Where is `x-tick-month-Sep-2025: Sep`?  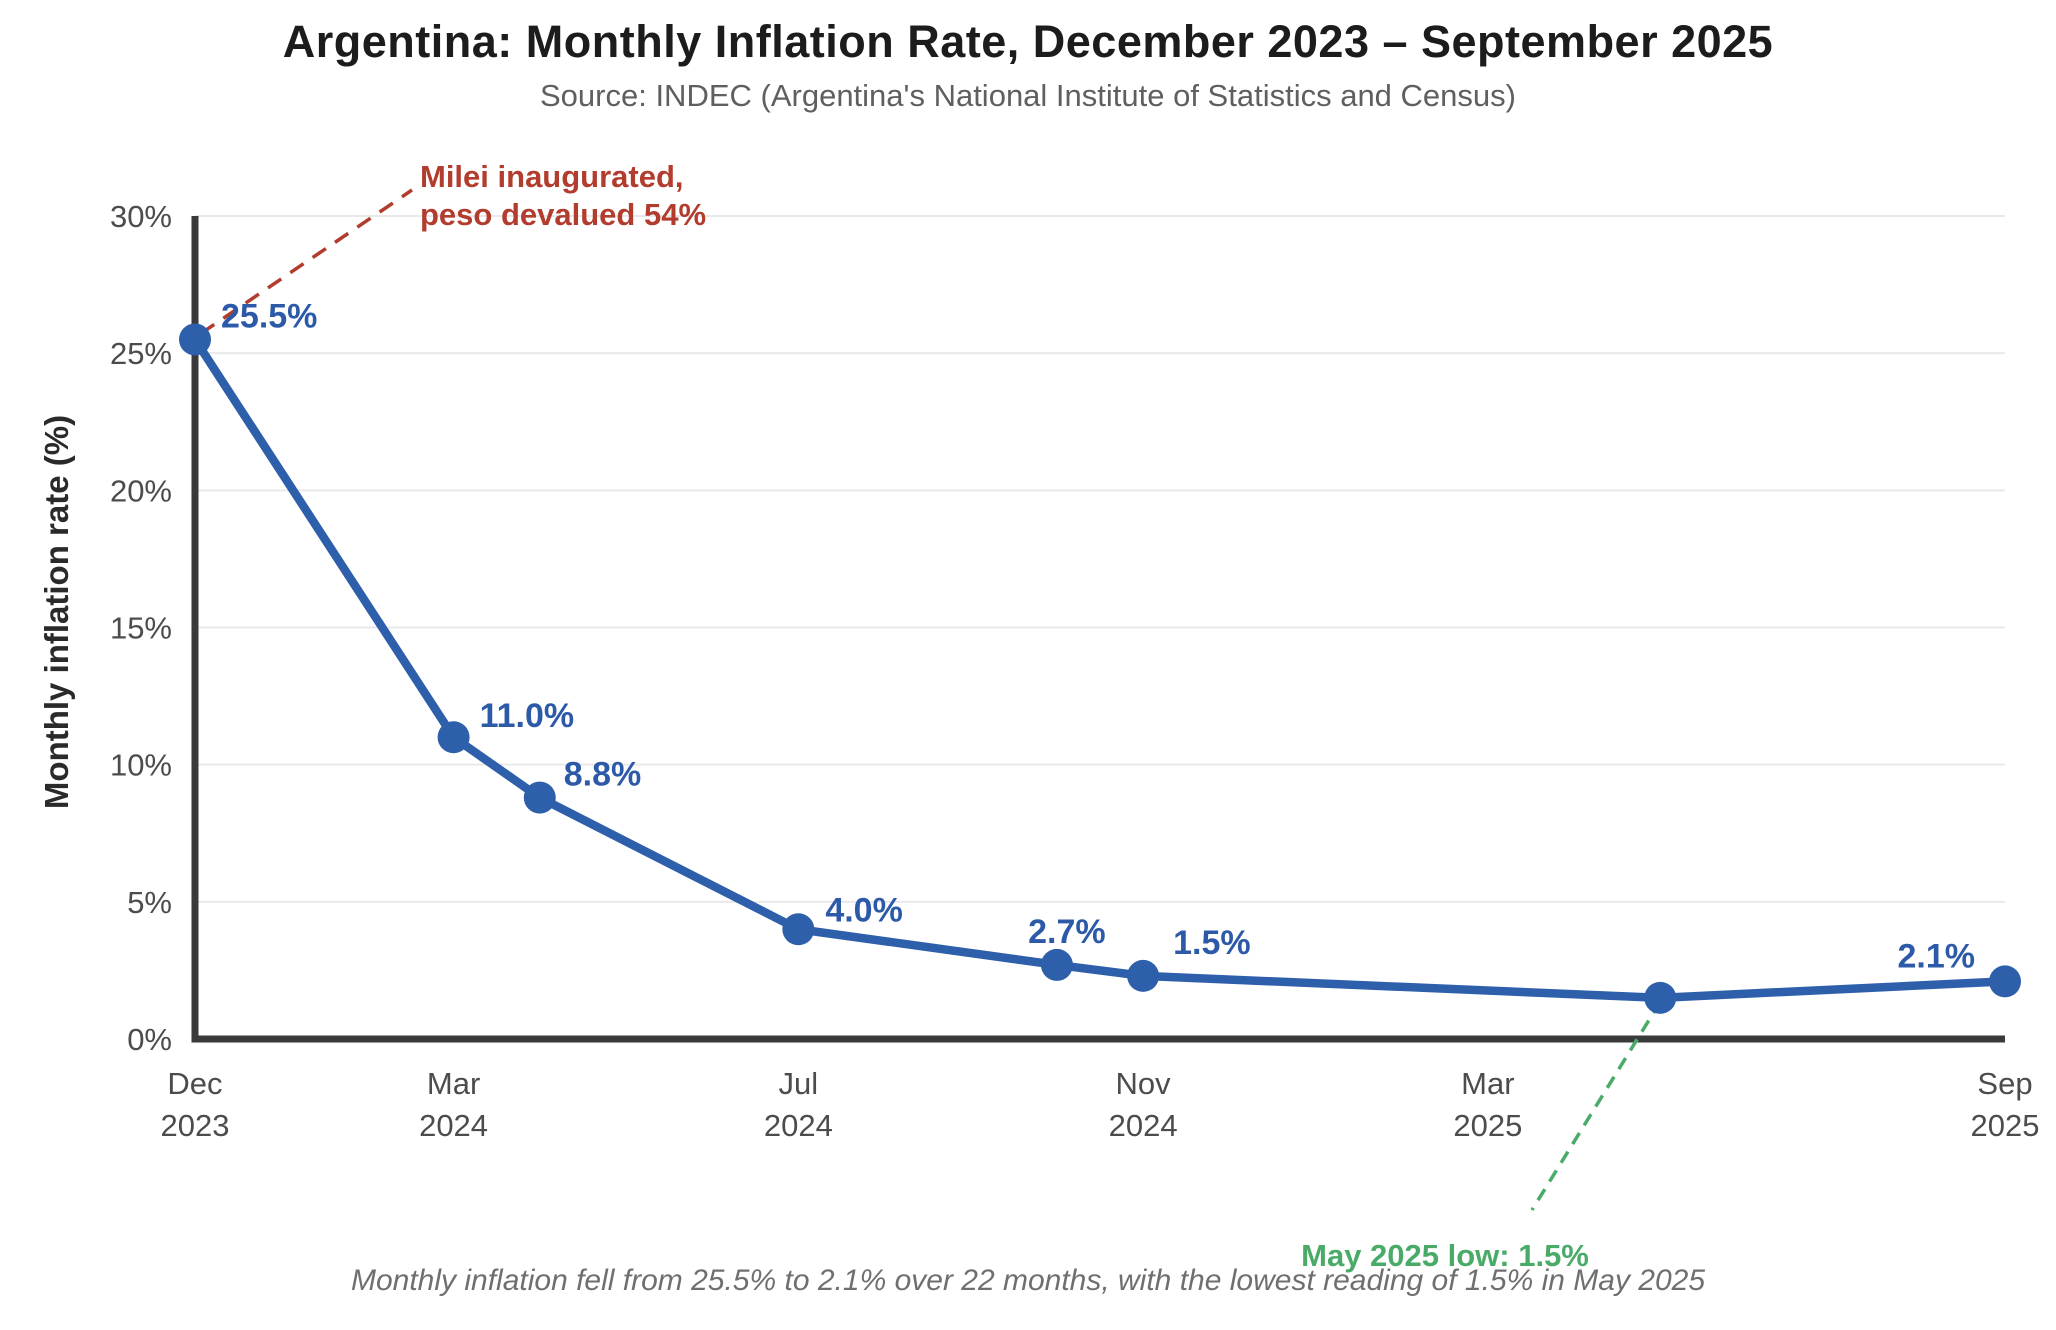
x-tick-month-Sep-2025: Sep is located at coordinates (2004, 1083).